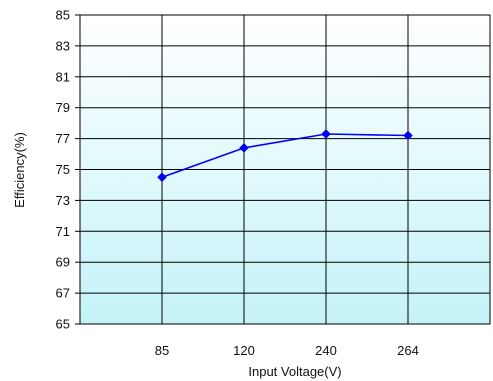  I want to click on x-tick-label: 264, so click(408, 350).